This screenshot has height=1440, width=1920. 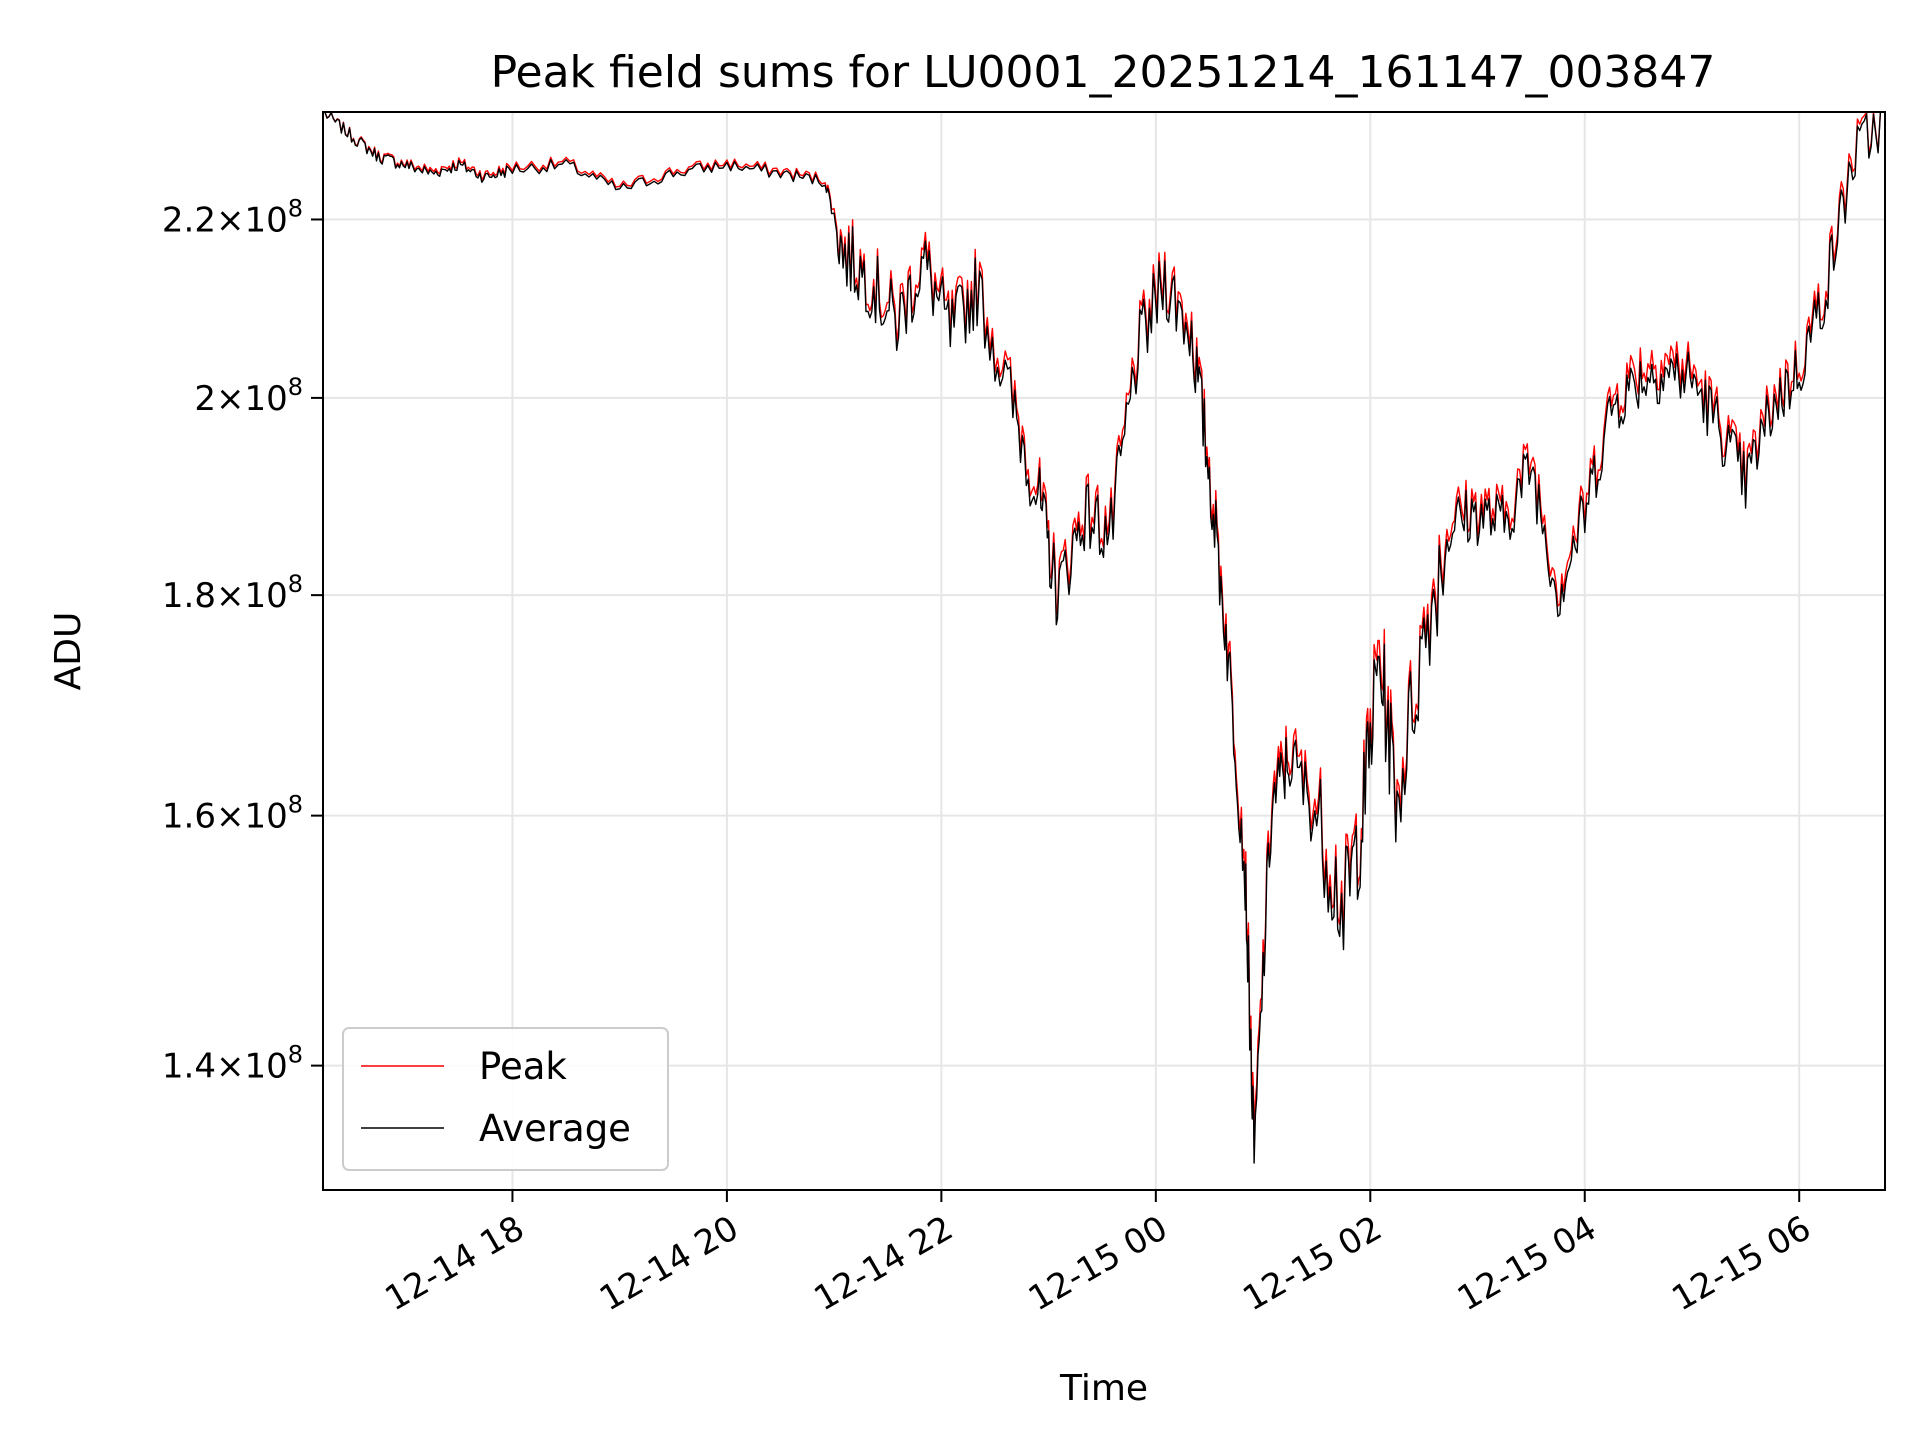 I want to click on x-axis-label: Time, so click(x=1103, y=1388).